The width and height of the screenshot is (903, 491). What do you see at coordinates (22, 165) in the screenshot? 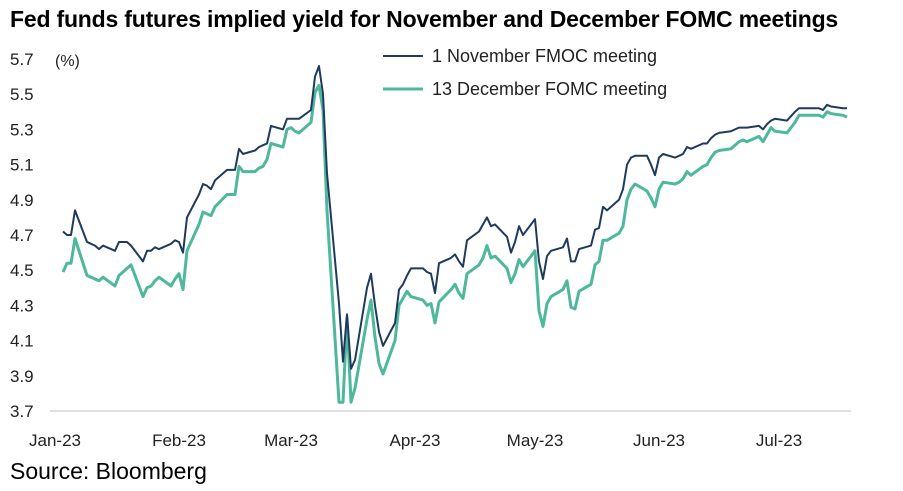
I see `y-tick-label: 5.1` at bounding box center [22, 165].